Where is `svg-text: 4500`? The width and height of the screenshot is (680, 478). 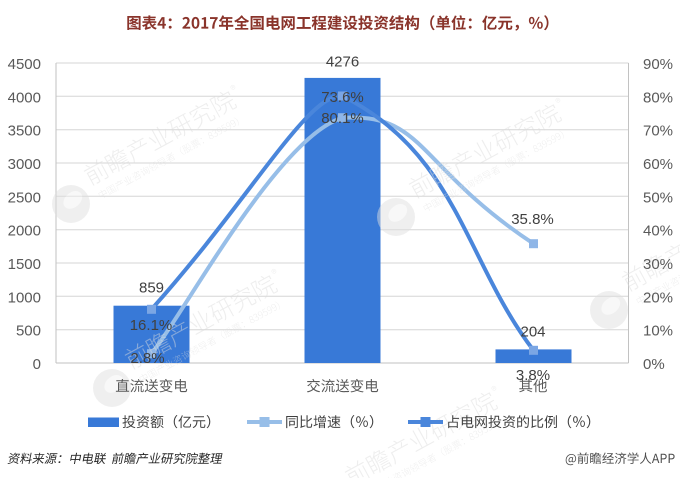
svg-text: 4500 is located at coordinates (24, 64).